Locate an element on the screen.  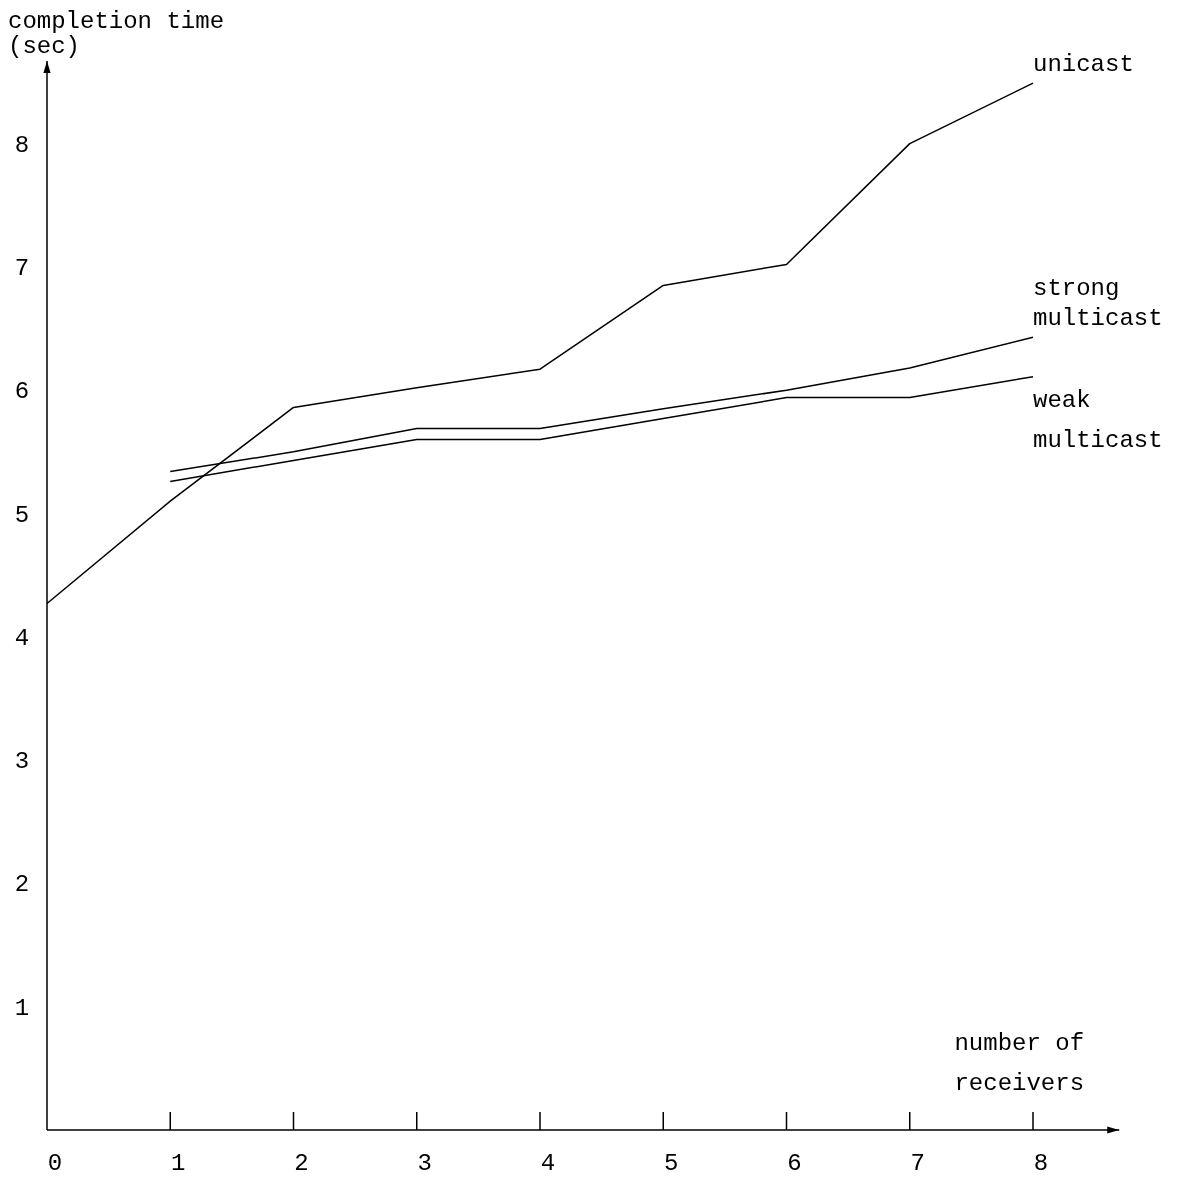
x-tick-label: 1 is located at coordinates (178, 1163).